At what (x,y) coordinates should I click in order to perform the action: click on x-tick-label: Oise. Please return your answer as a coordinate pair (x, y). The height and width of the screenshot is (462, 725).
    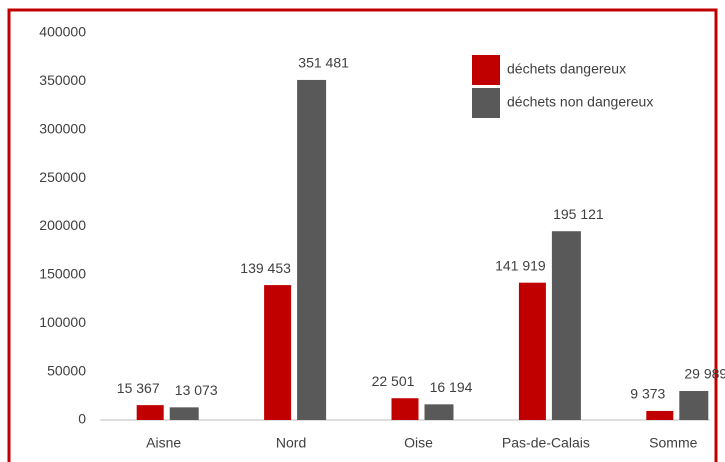
    Looking at the image, I should click on (418, 443).